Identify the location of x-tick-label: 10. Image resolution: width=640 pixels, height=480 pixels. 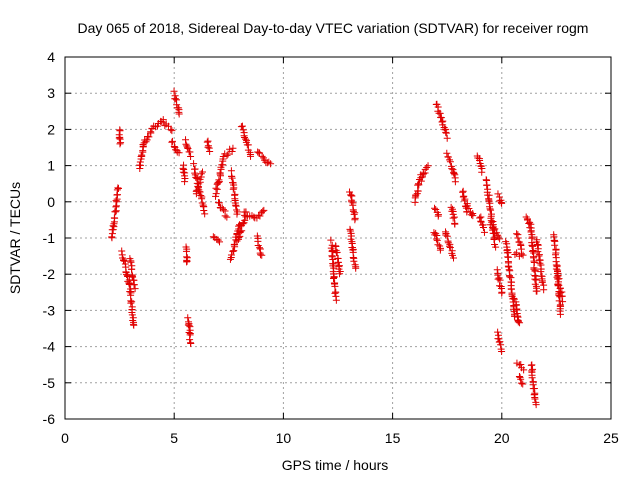
(284, 438).